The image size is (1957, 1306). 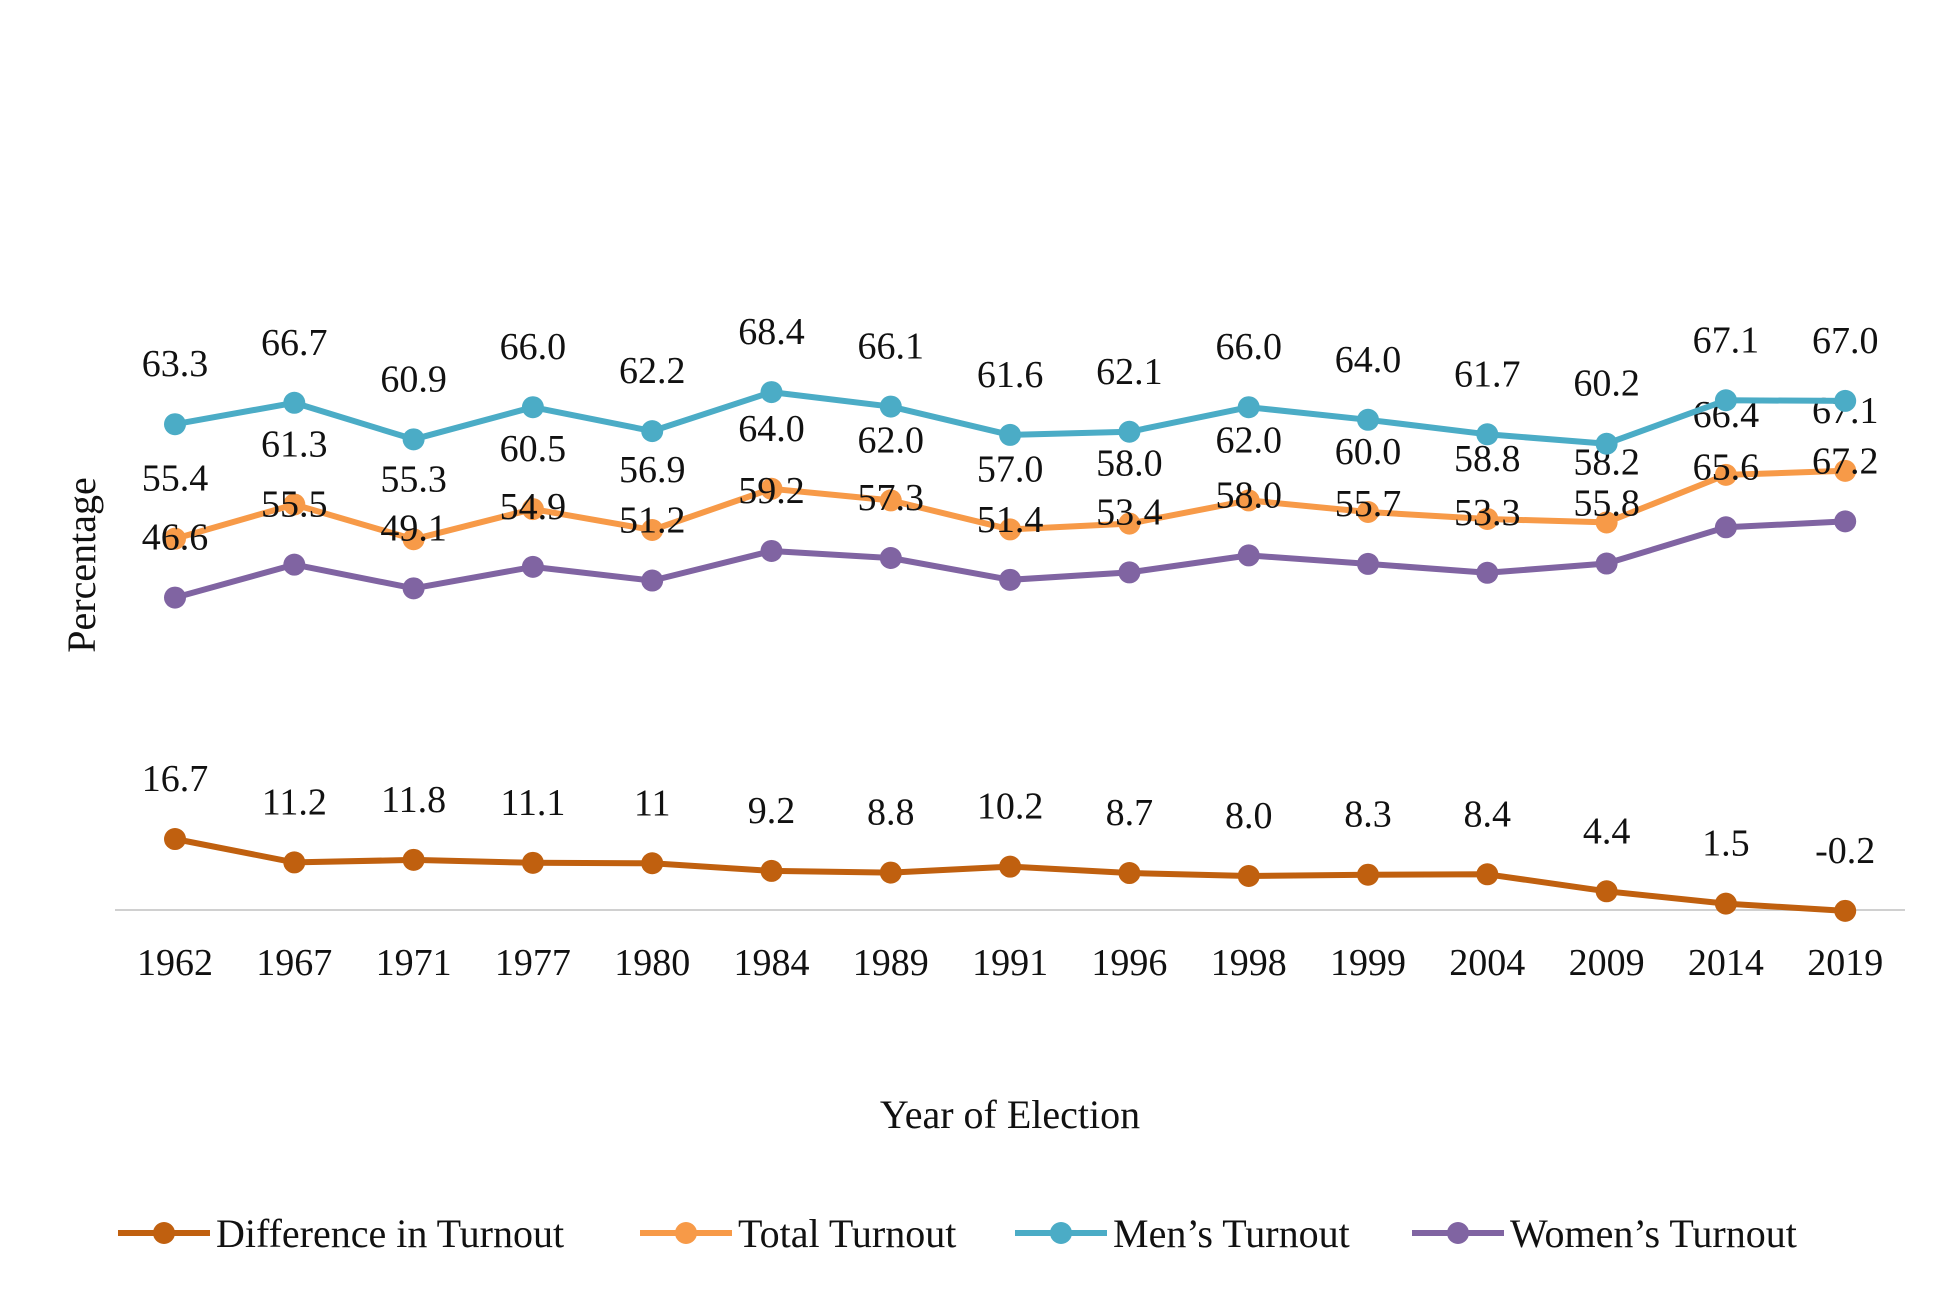 I want to click on x-tick-label: 1999, so click(x=1368, y=963).